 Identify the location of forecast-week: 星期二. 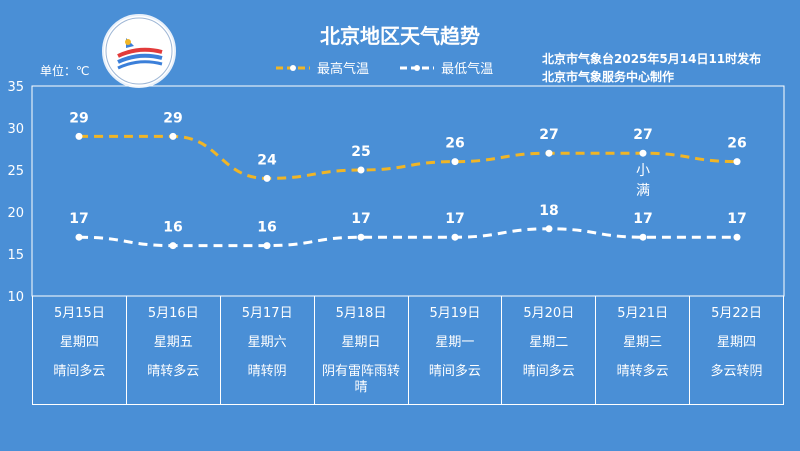
(549, 342).